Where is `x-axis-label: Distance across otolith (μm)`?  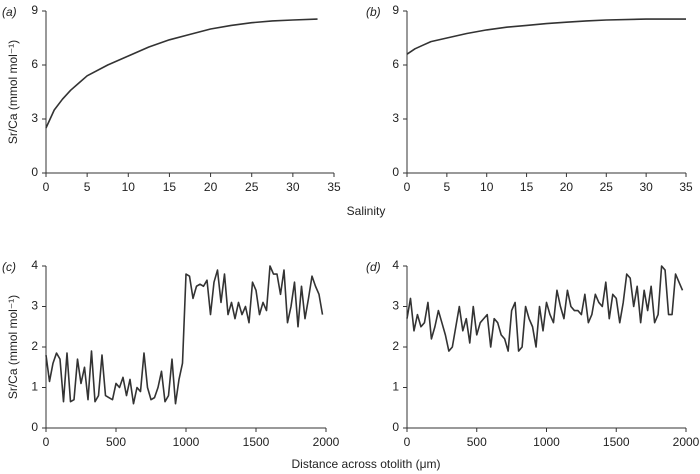
x-axis-label: Distance across otolith (μm) is located at coordinates (366, 464).